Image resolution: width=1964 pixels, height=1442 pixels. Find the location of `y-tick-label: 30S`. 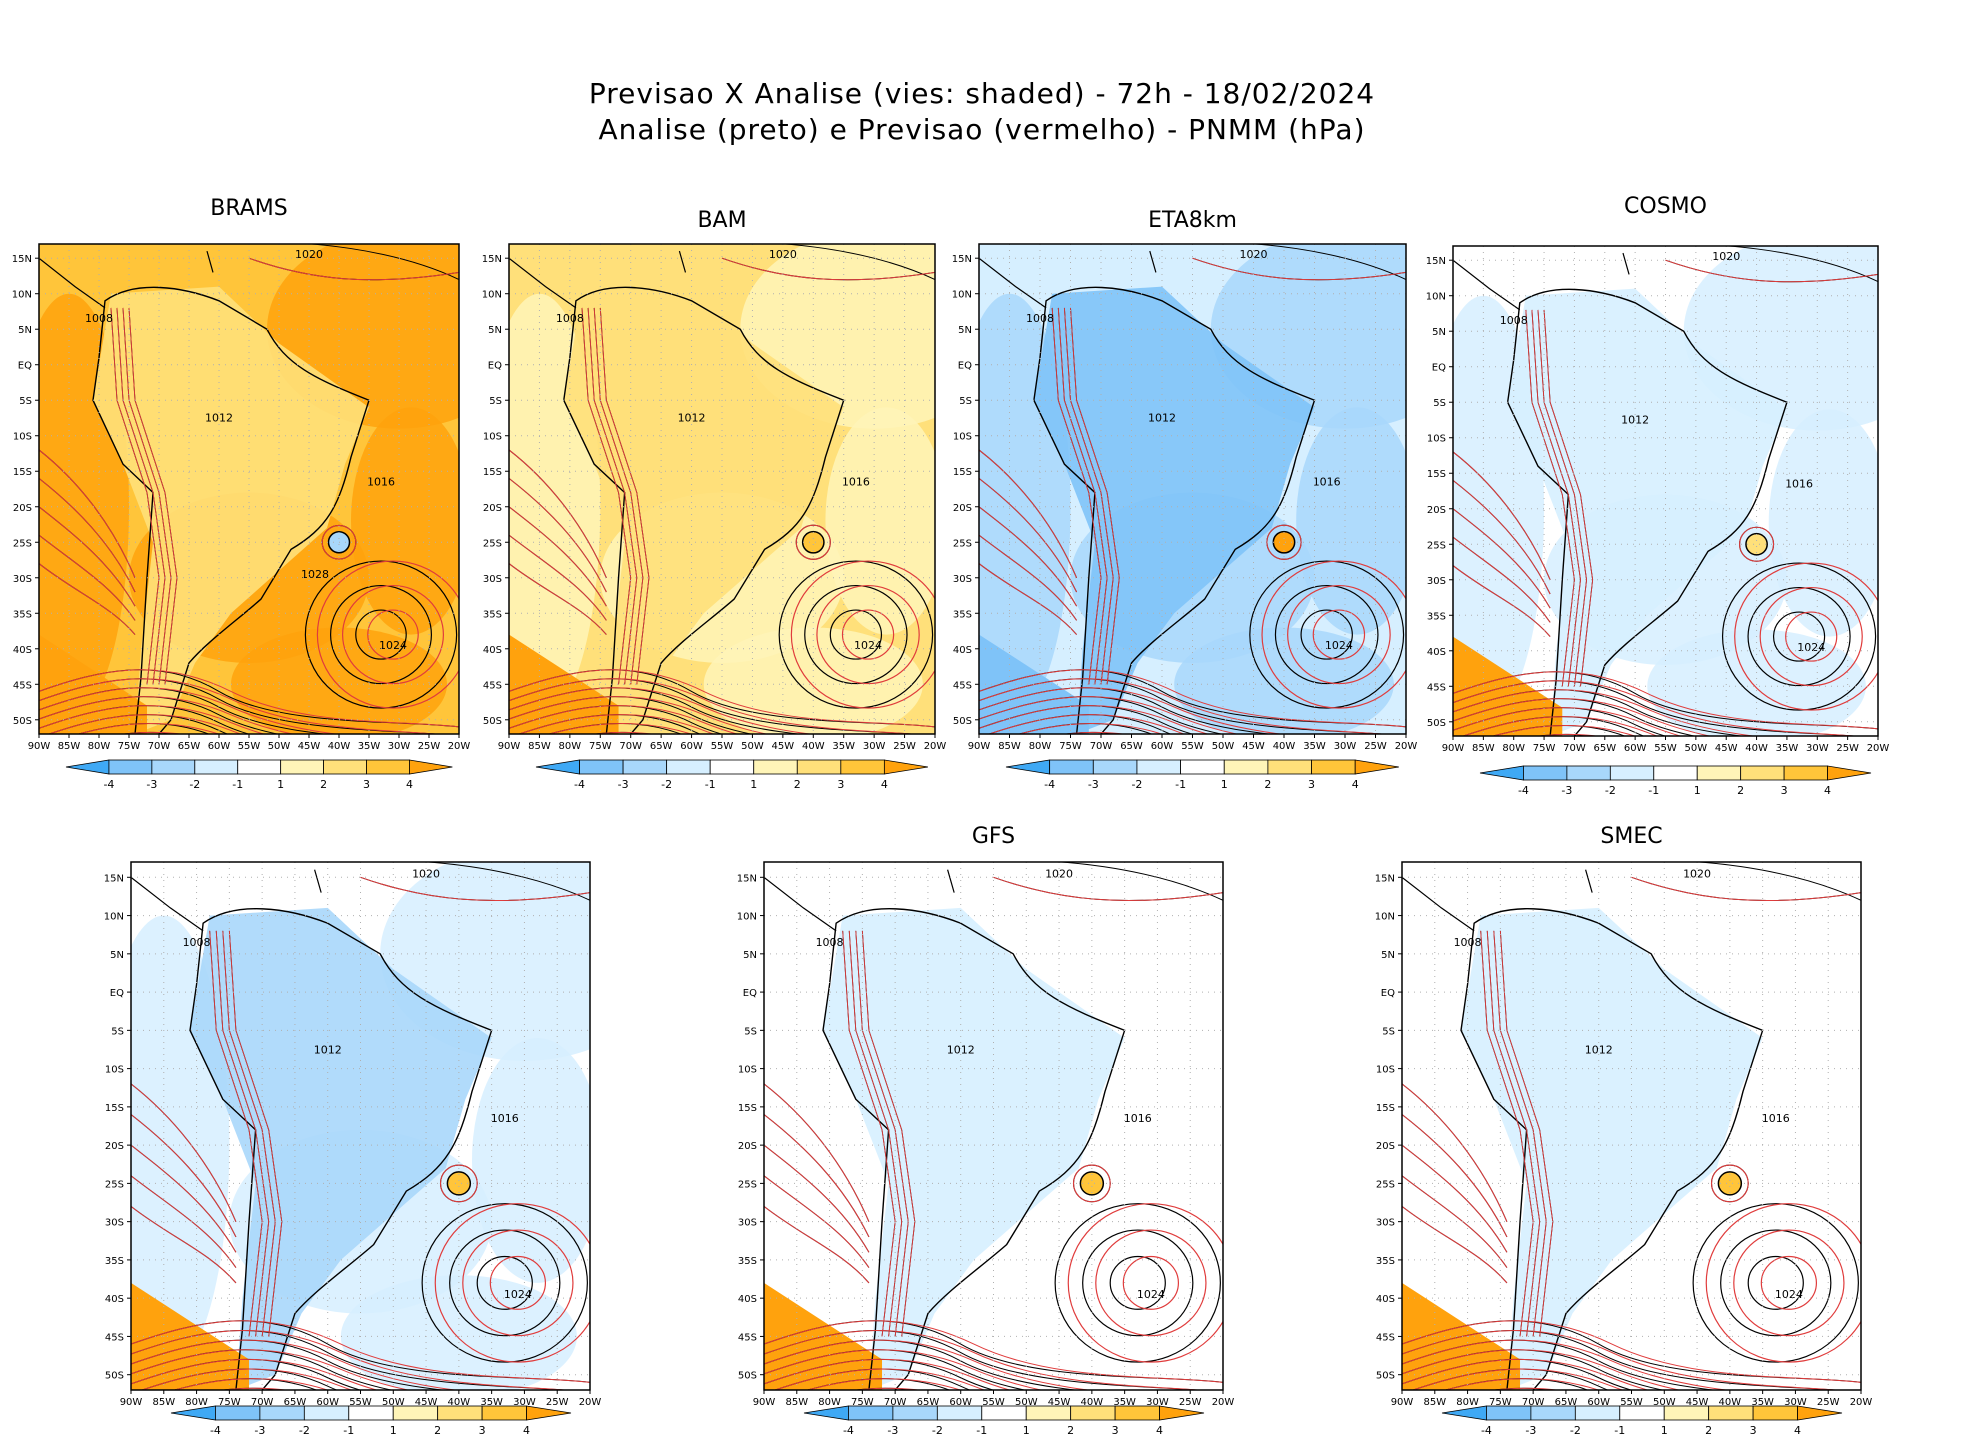

y-tick-label: 30S is located at coordinates (962, 579).